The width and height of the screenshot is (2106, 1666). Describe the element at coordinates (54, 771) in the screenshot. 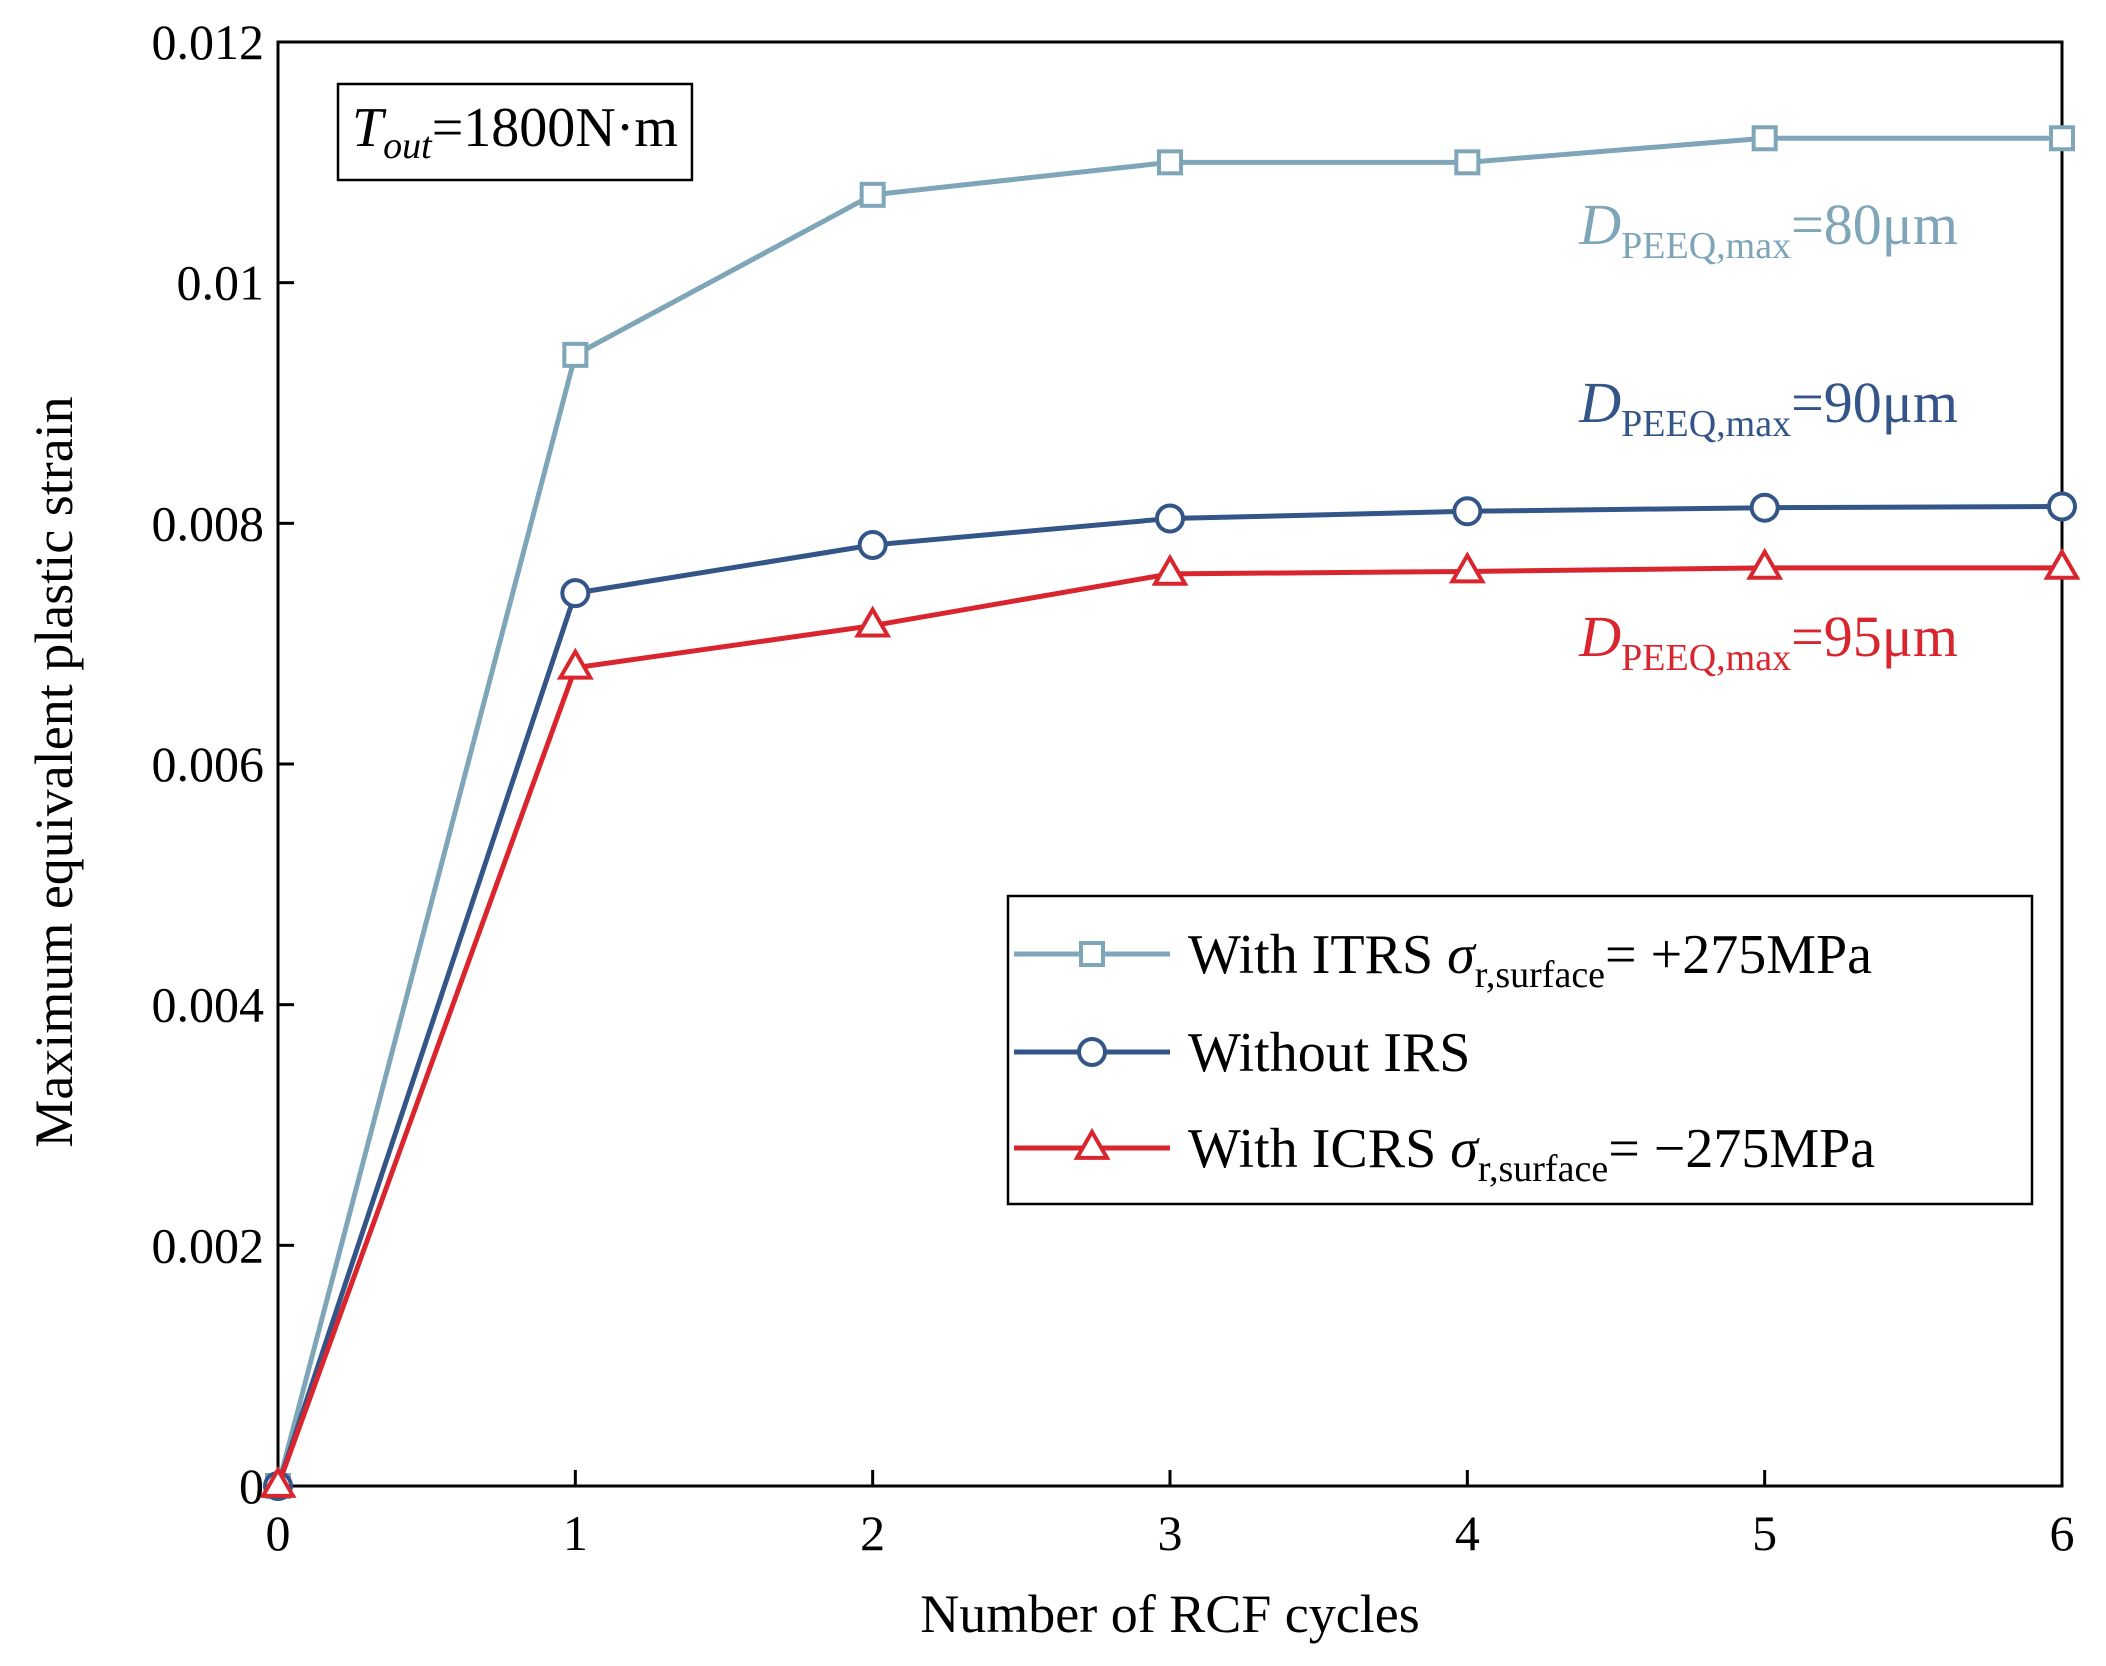

I see `y-axis-title: Maximum equivalent plastic strain` at that location.